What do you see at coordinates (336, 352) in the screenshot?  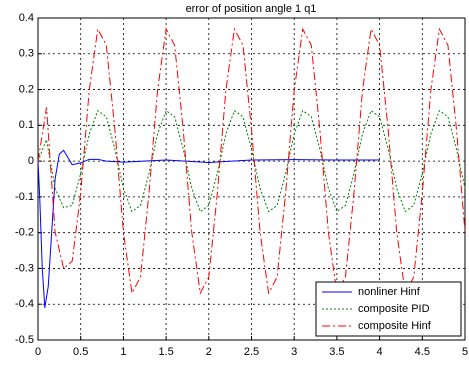 I see `x-tick-label: 3.5` at bounding box center [336, 352].